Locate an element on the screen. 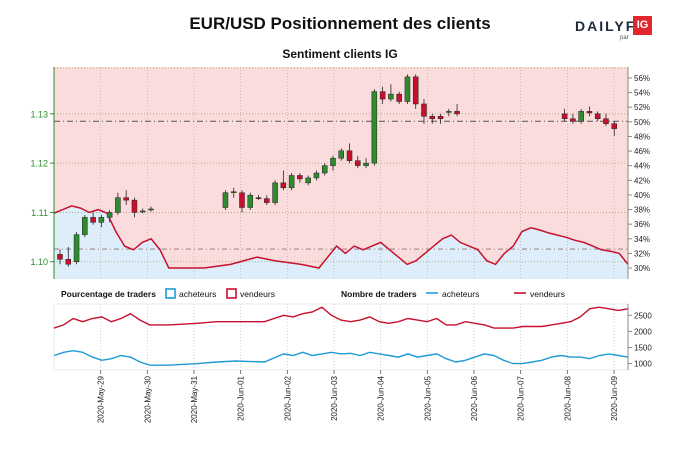 The height and width of the screenshot is (453, 680). date-tick-label: 2020-May-30 is located at coordinates (147, 399).